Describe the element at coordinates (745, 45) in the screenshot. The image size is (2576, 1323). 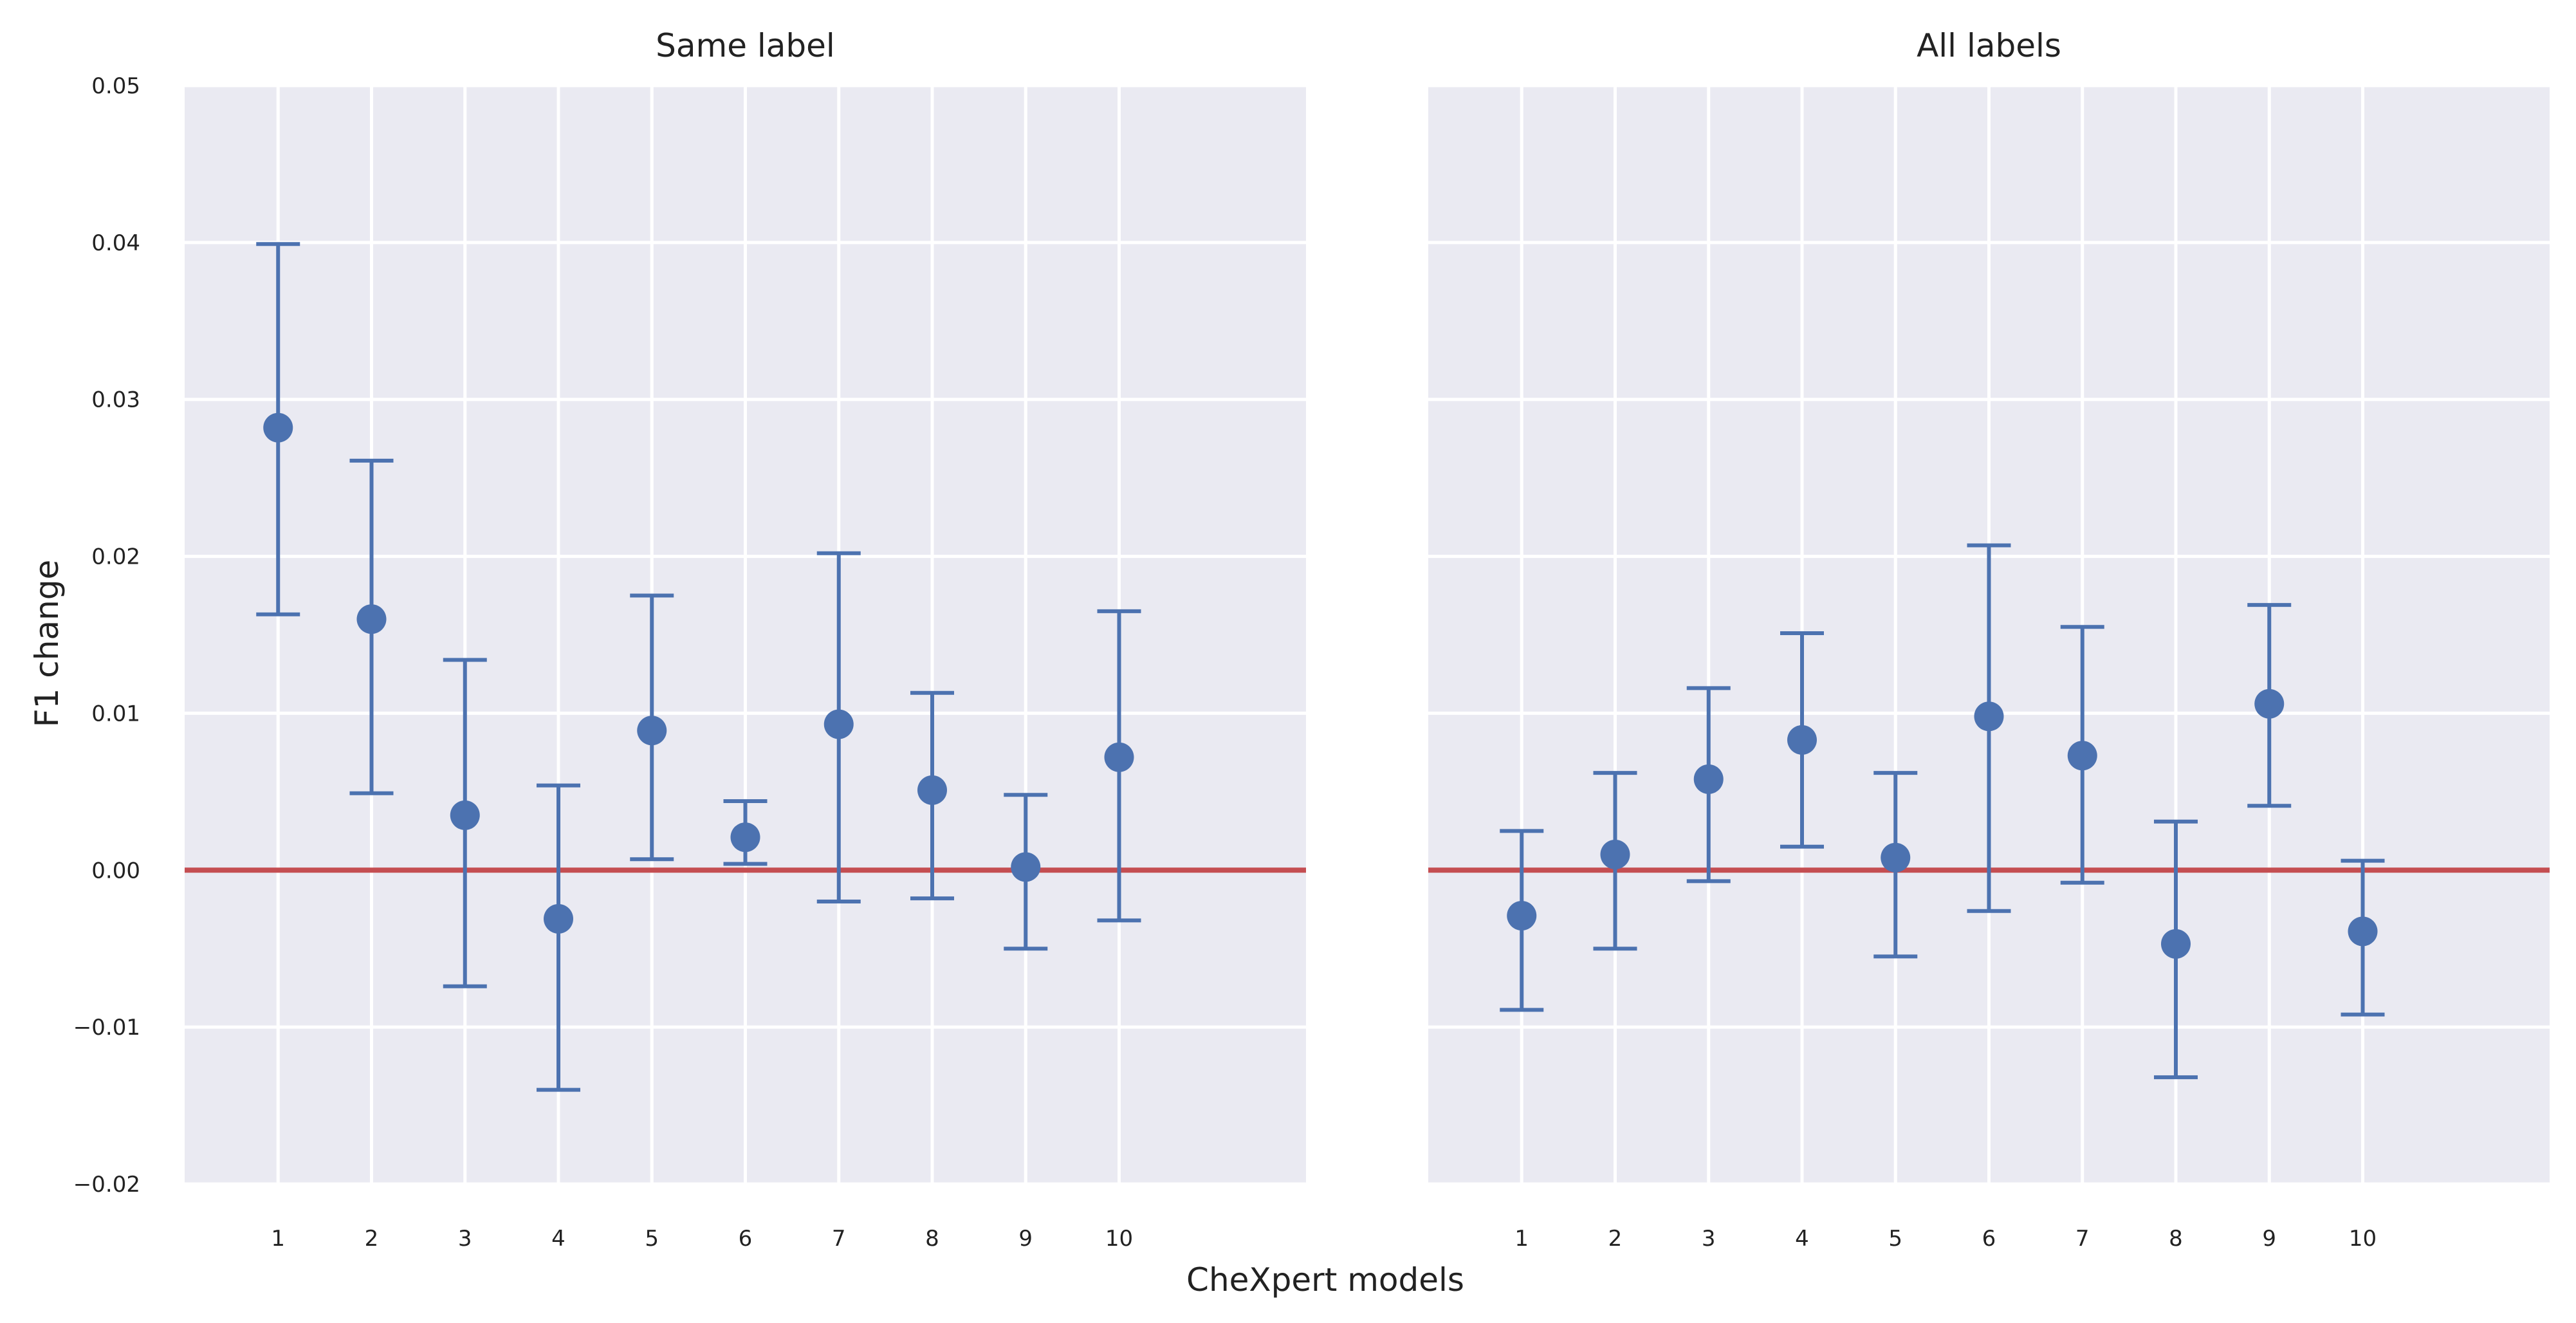
I see `panel-title: Same label` at that location.